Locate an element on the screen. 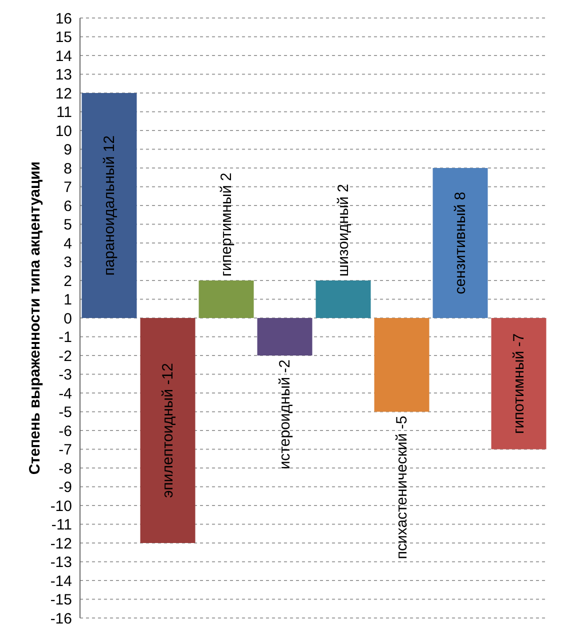 This screenshot has width=564, height=640. x-tick-label: гипотимный -7 is located at coordinates (519, 383).